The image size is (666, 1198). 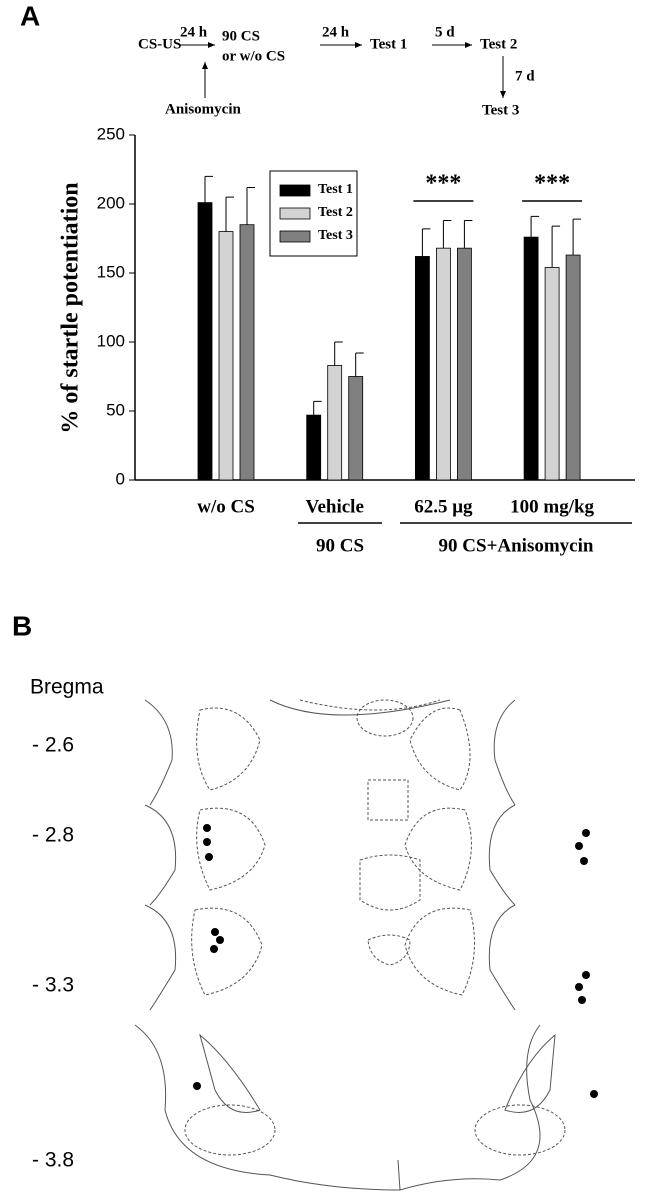 What do you see at coordinates (340, 545) in the screenshot?
I see `group-label: 90 CS` at bounding box center [340, 545].